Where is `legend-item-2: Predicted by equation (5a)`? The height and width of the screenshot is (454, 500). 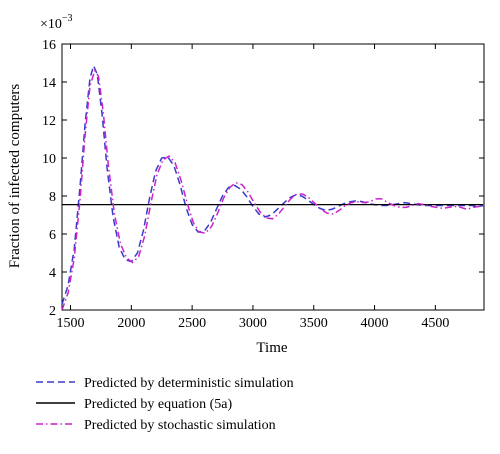 legend-item-2: Predicted by equation (5a) is located at coordinates (134, 404).